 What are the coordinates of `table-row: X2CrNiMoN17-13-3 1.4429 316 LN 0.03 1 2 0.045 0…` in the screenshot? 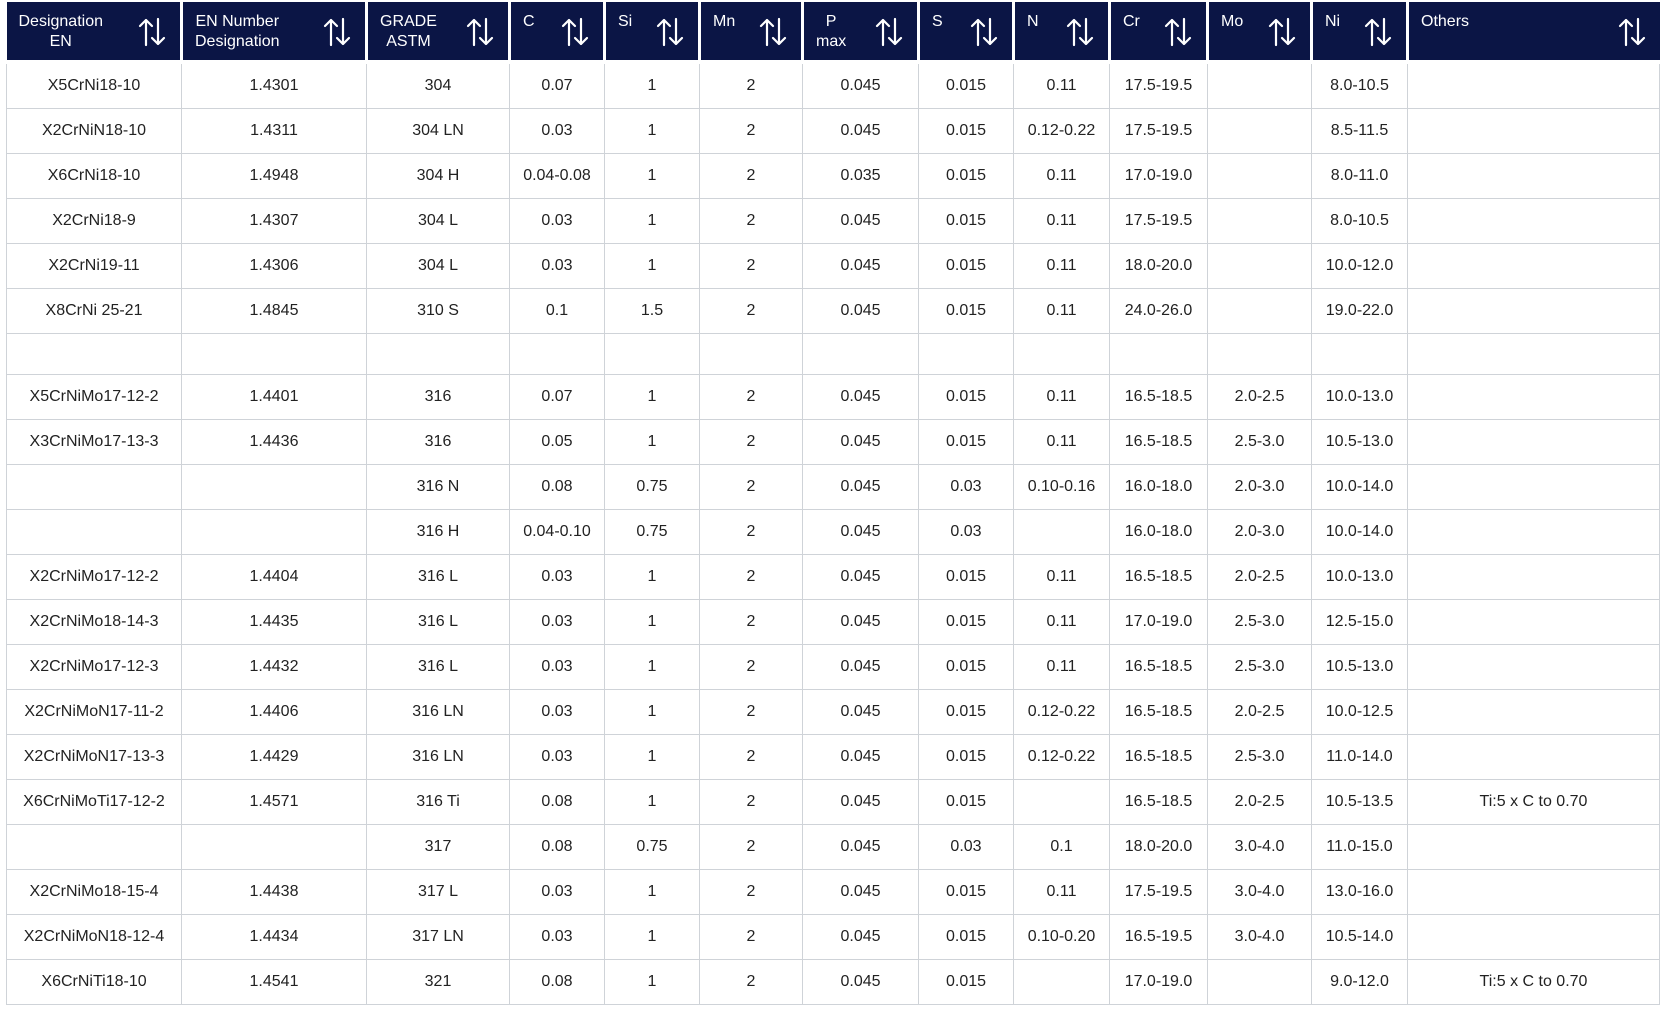 It's located at (833, 757).